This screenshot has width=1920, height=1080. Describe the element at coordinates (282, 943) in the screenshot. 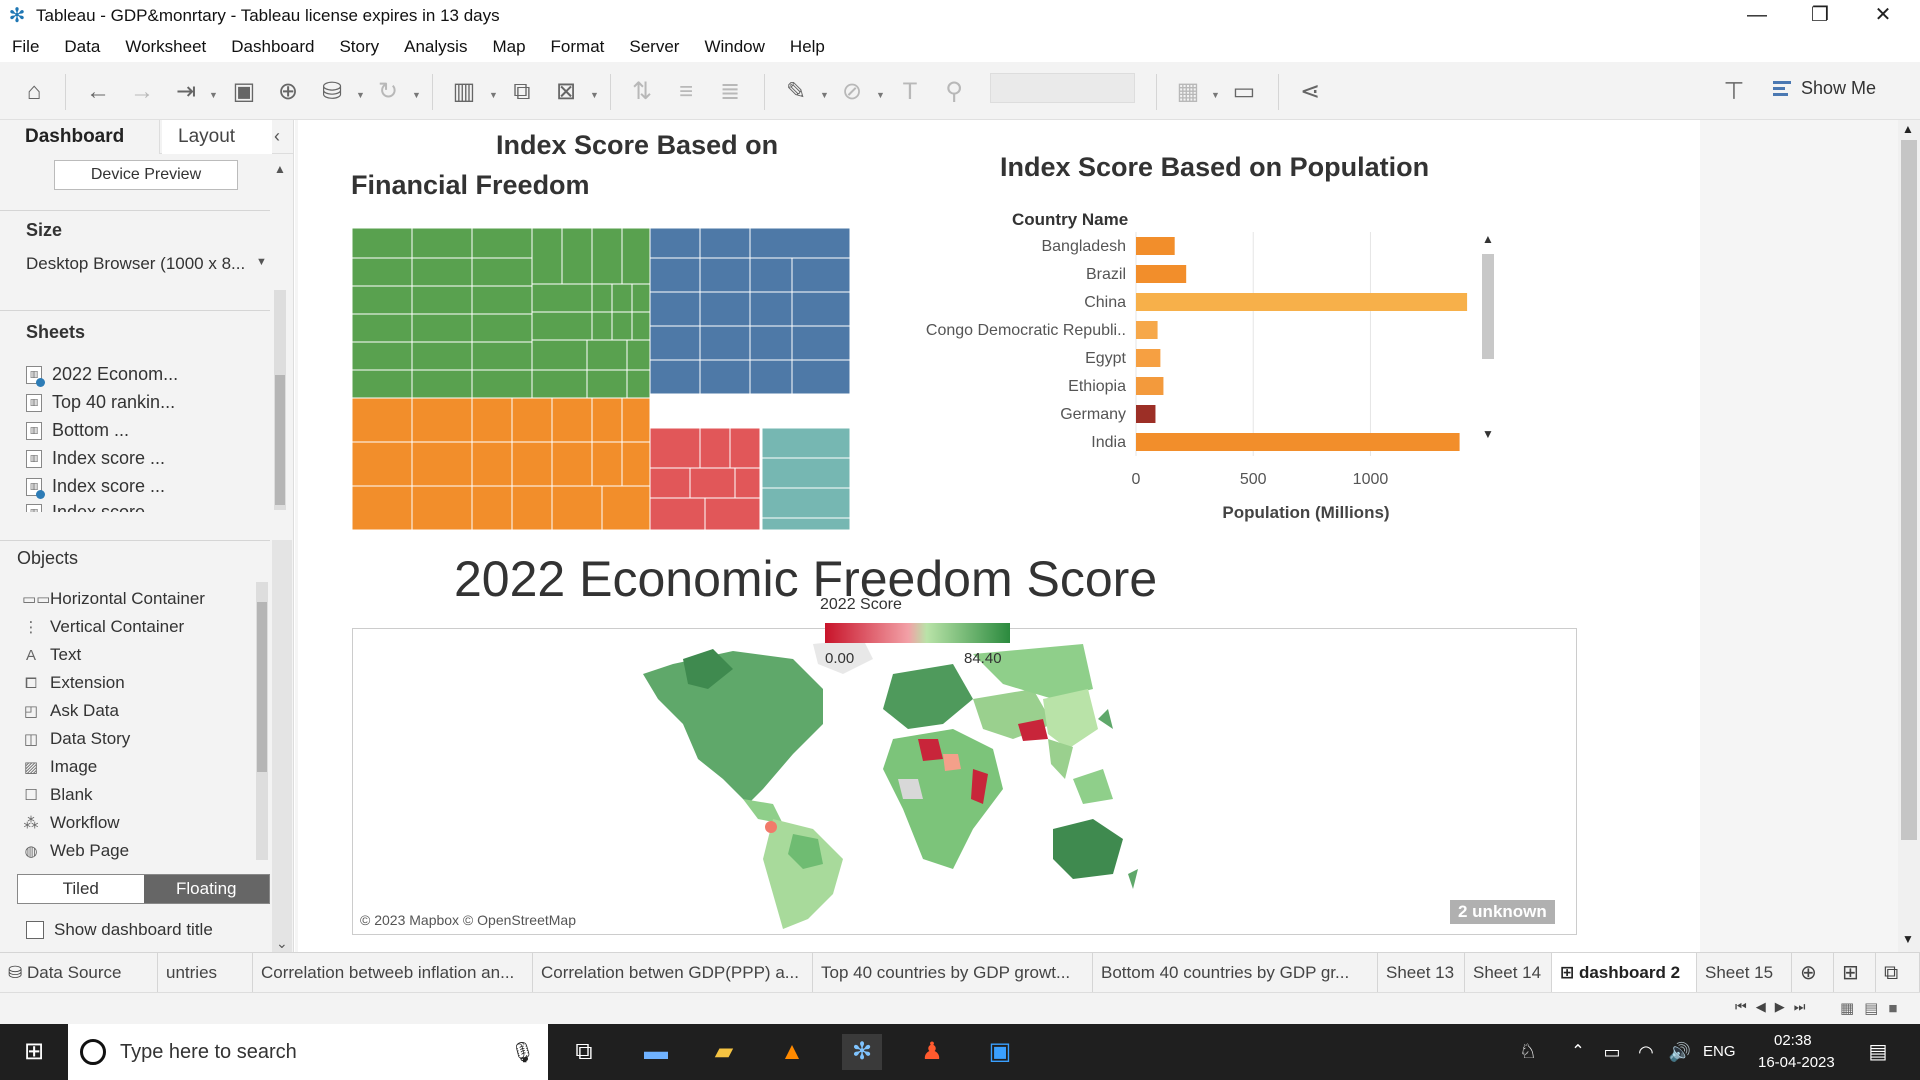

I see `scroll-down-icon: ⌄` at that location.